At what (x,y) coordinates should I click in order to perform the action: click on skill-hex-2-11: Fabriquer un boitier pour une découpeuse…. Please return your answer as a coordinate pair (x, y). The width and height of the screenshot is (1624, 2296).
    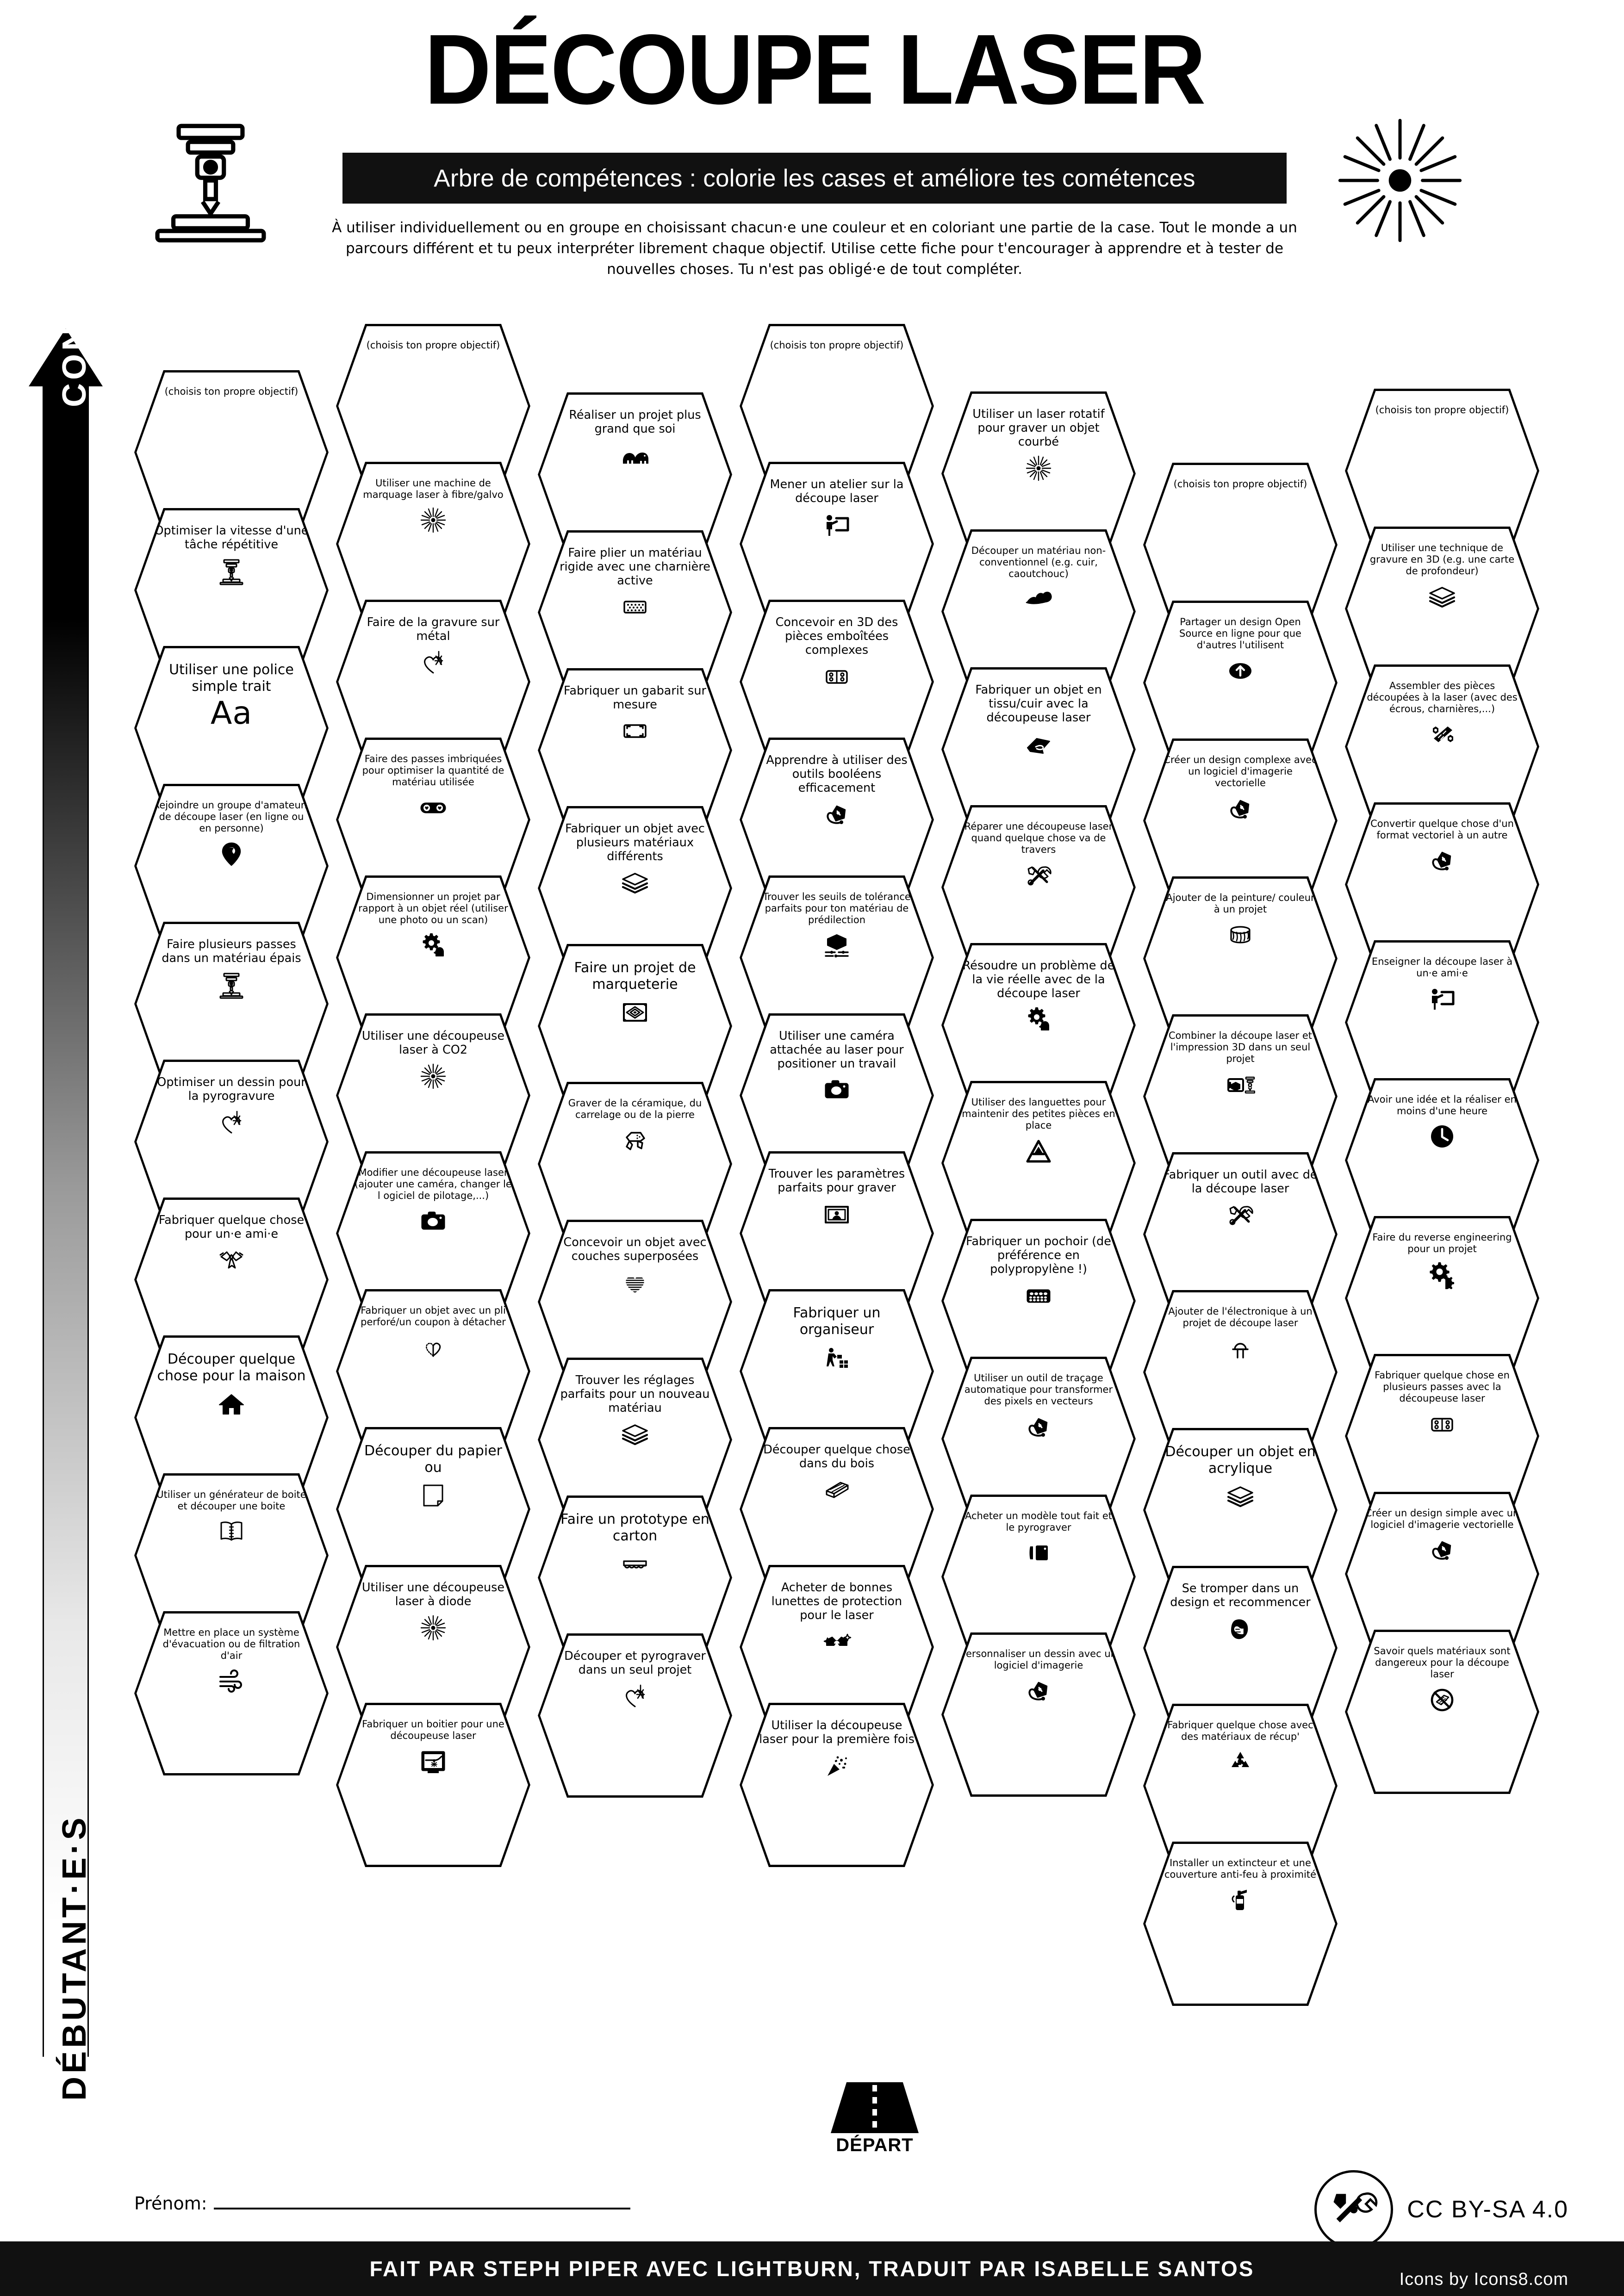
    Looking at the image, I should click on (433, 1785).